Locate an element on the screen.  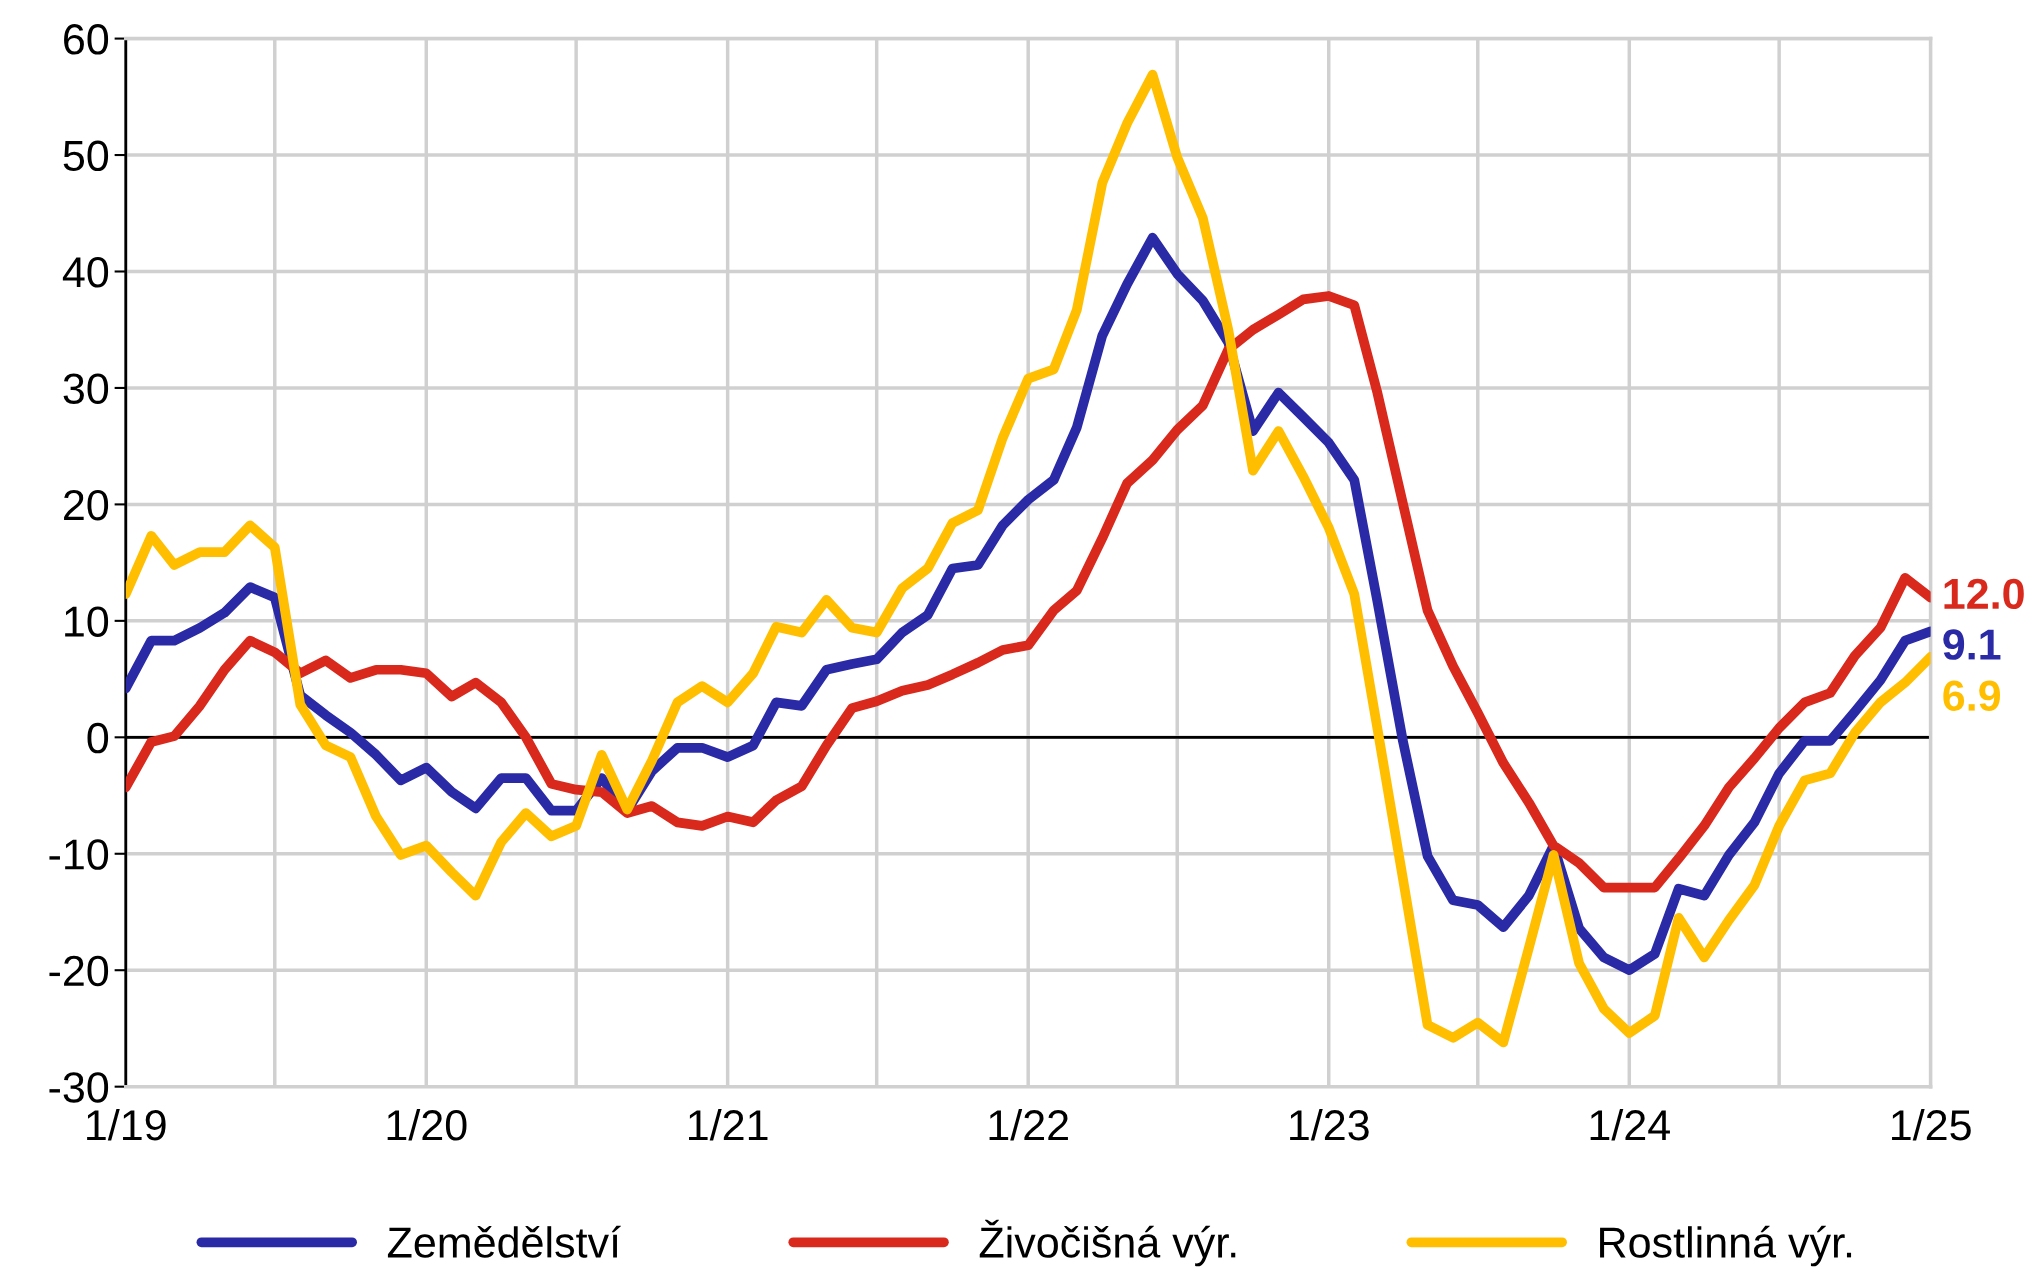
y-tick-label: 60 is located at coordinates (86, 39).